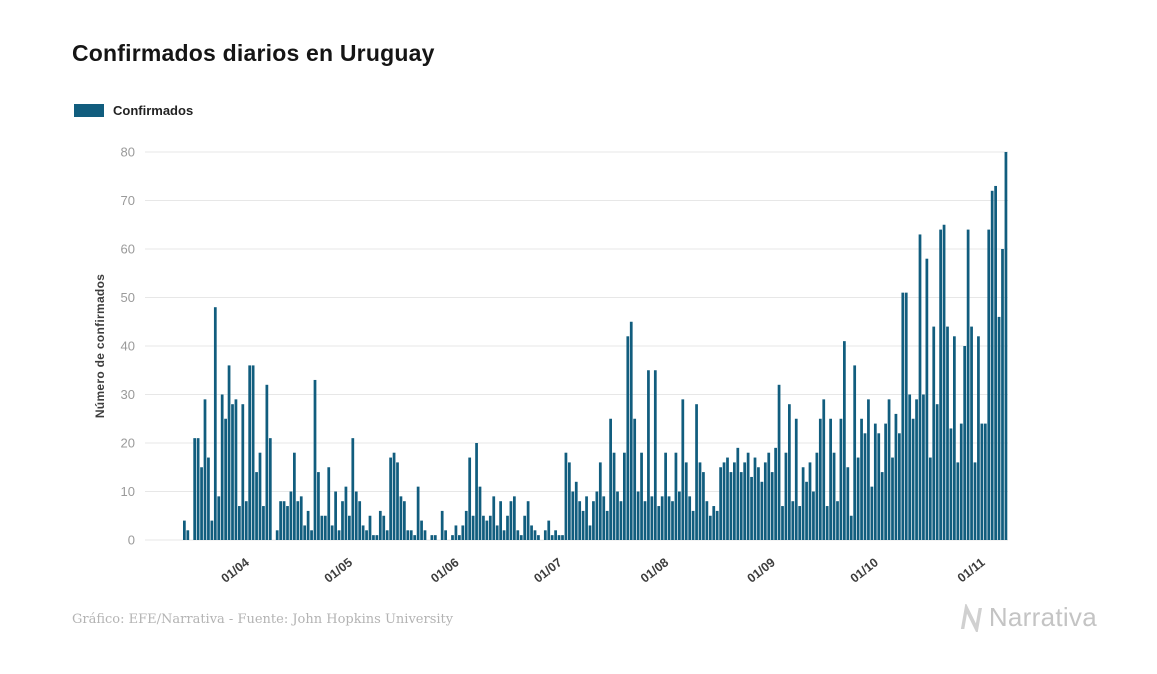  Describe the element at coordinates (89, 110) in the screenshot. I see `legend-swatch-confirmados` at that location.